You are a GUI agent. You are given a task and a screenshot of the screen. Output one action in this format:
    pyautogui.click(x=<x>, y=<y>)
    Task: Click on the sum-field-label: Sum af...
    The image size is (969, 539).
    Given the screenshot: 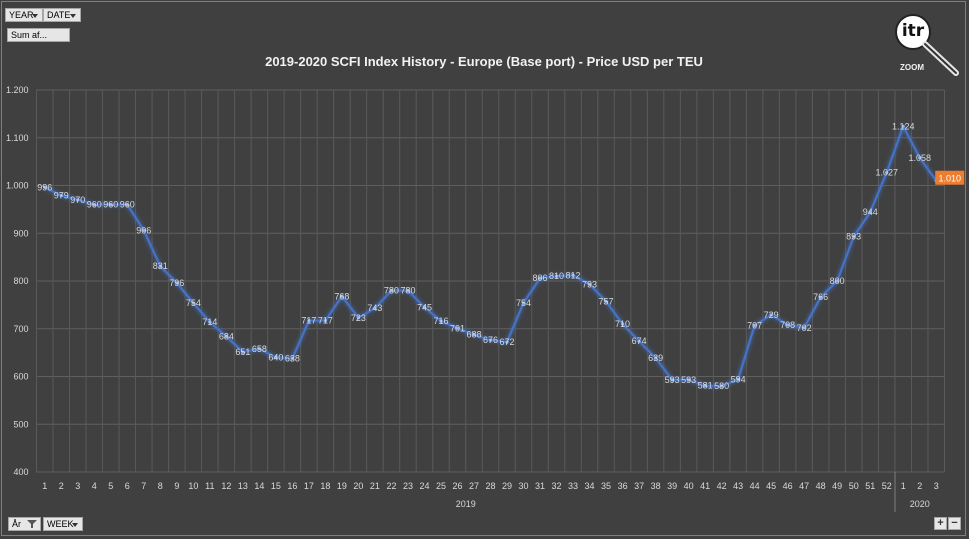 What is the action you would take?
    pyautogui.click(x=29, y=35)
    